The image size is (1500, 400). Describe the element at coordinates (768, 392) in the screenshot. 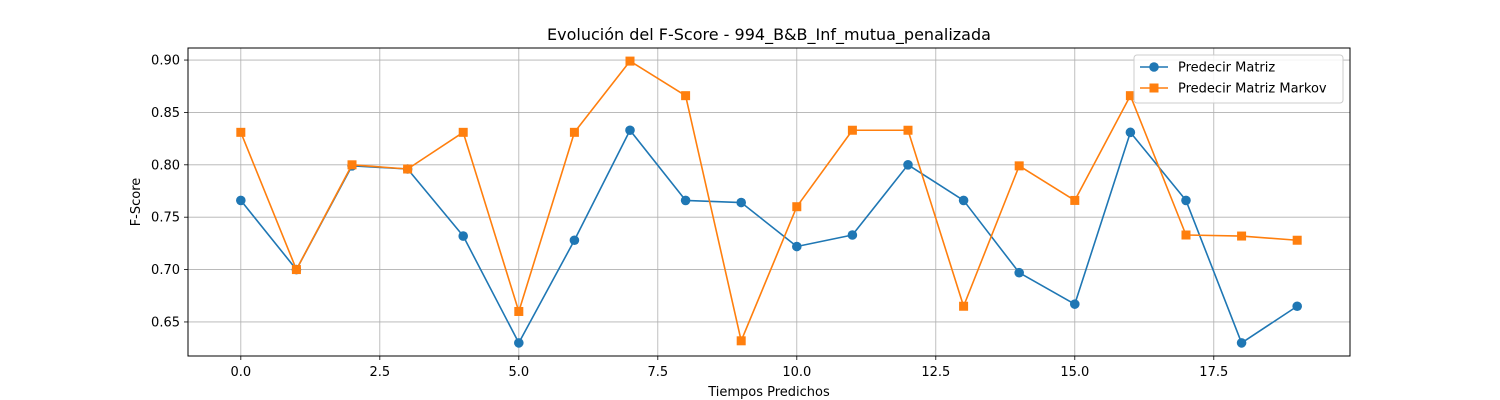

I see `x-axis-label: Tiempos Predichos` at that location.